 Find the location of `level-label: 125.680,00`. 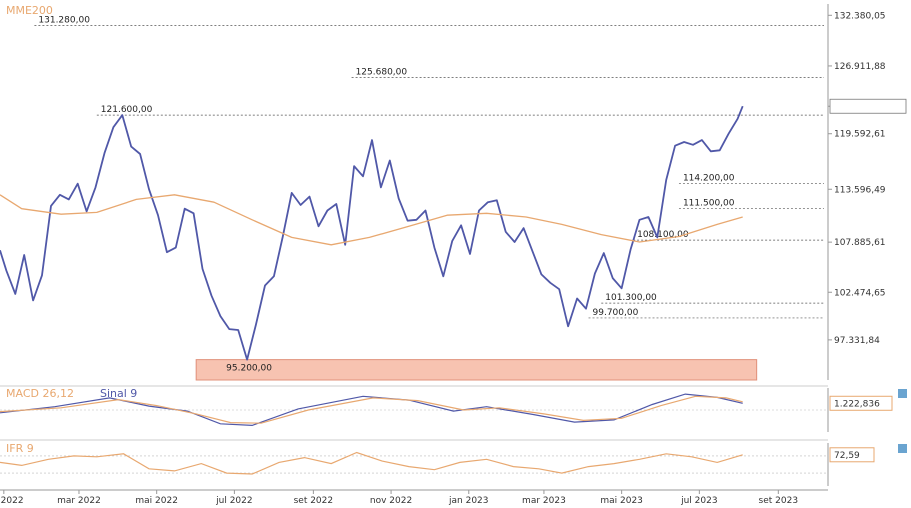

level-label: 125.680,00 is located at coordinates (382, 72).